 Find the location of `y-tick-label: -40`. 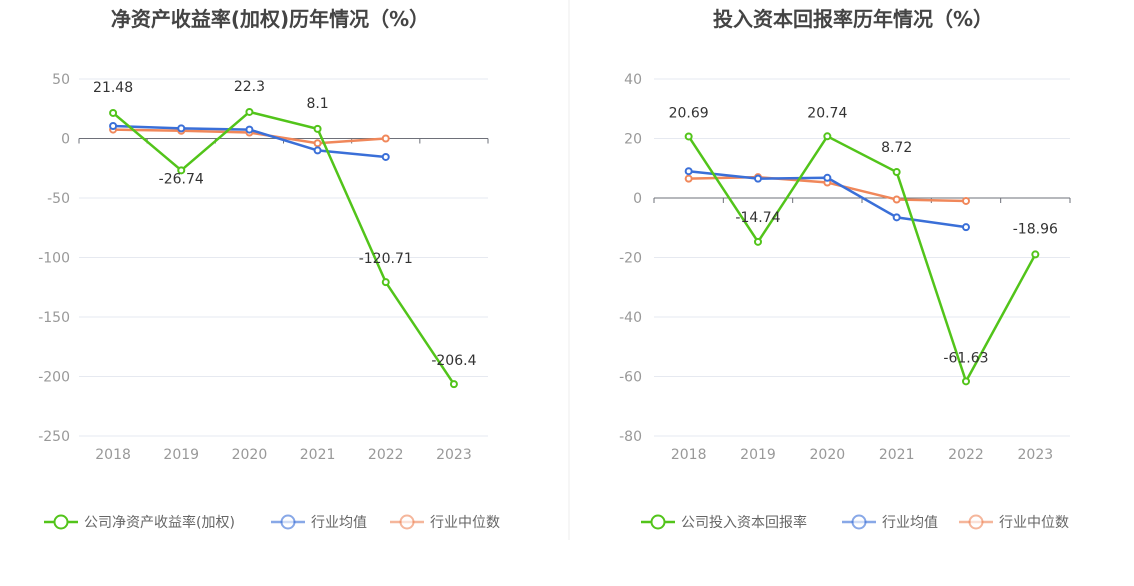

y-tick-label: -40 is located at coordinates (630, 318).